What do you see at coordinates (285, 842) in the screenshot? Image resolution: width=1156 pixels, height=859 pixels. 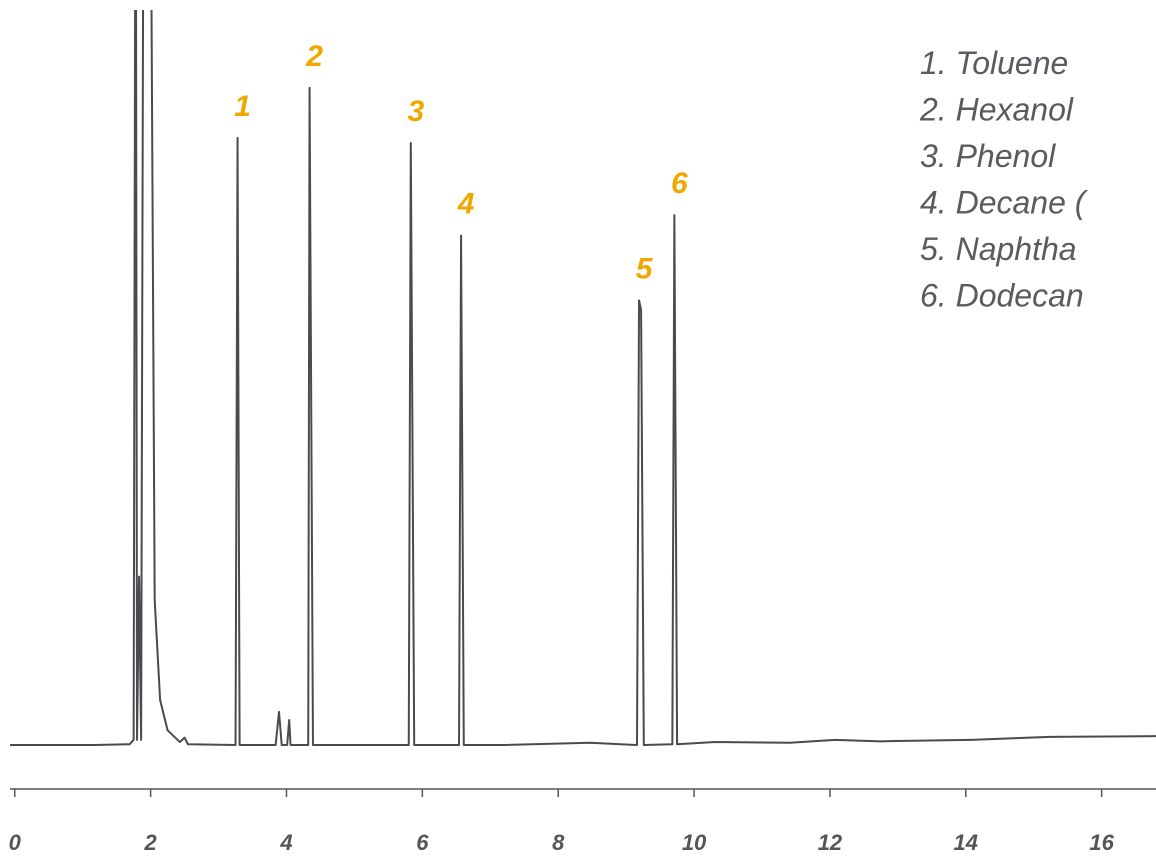 I see `x-tick-label: 4` at bounding box center [285, 842].